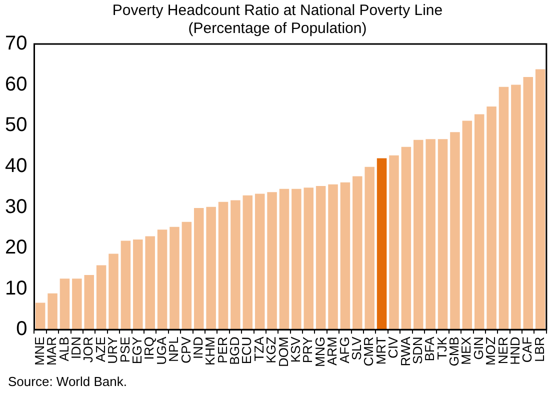  Describe the element at coordinates (16, 165) in the screenshot. I see `y-tick-label: 40` at that location.